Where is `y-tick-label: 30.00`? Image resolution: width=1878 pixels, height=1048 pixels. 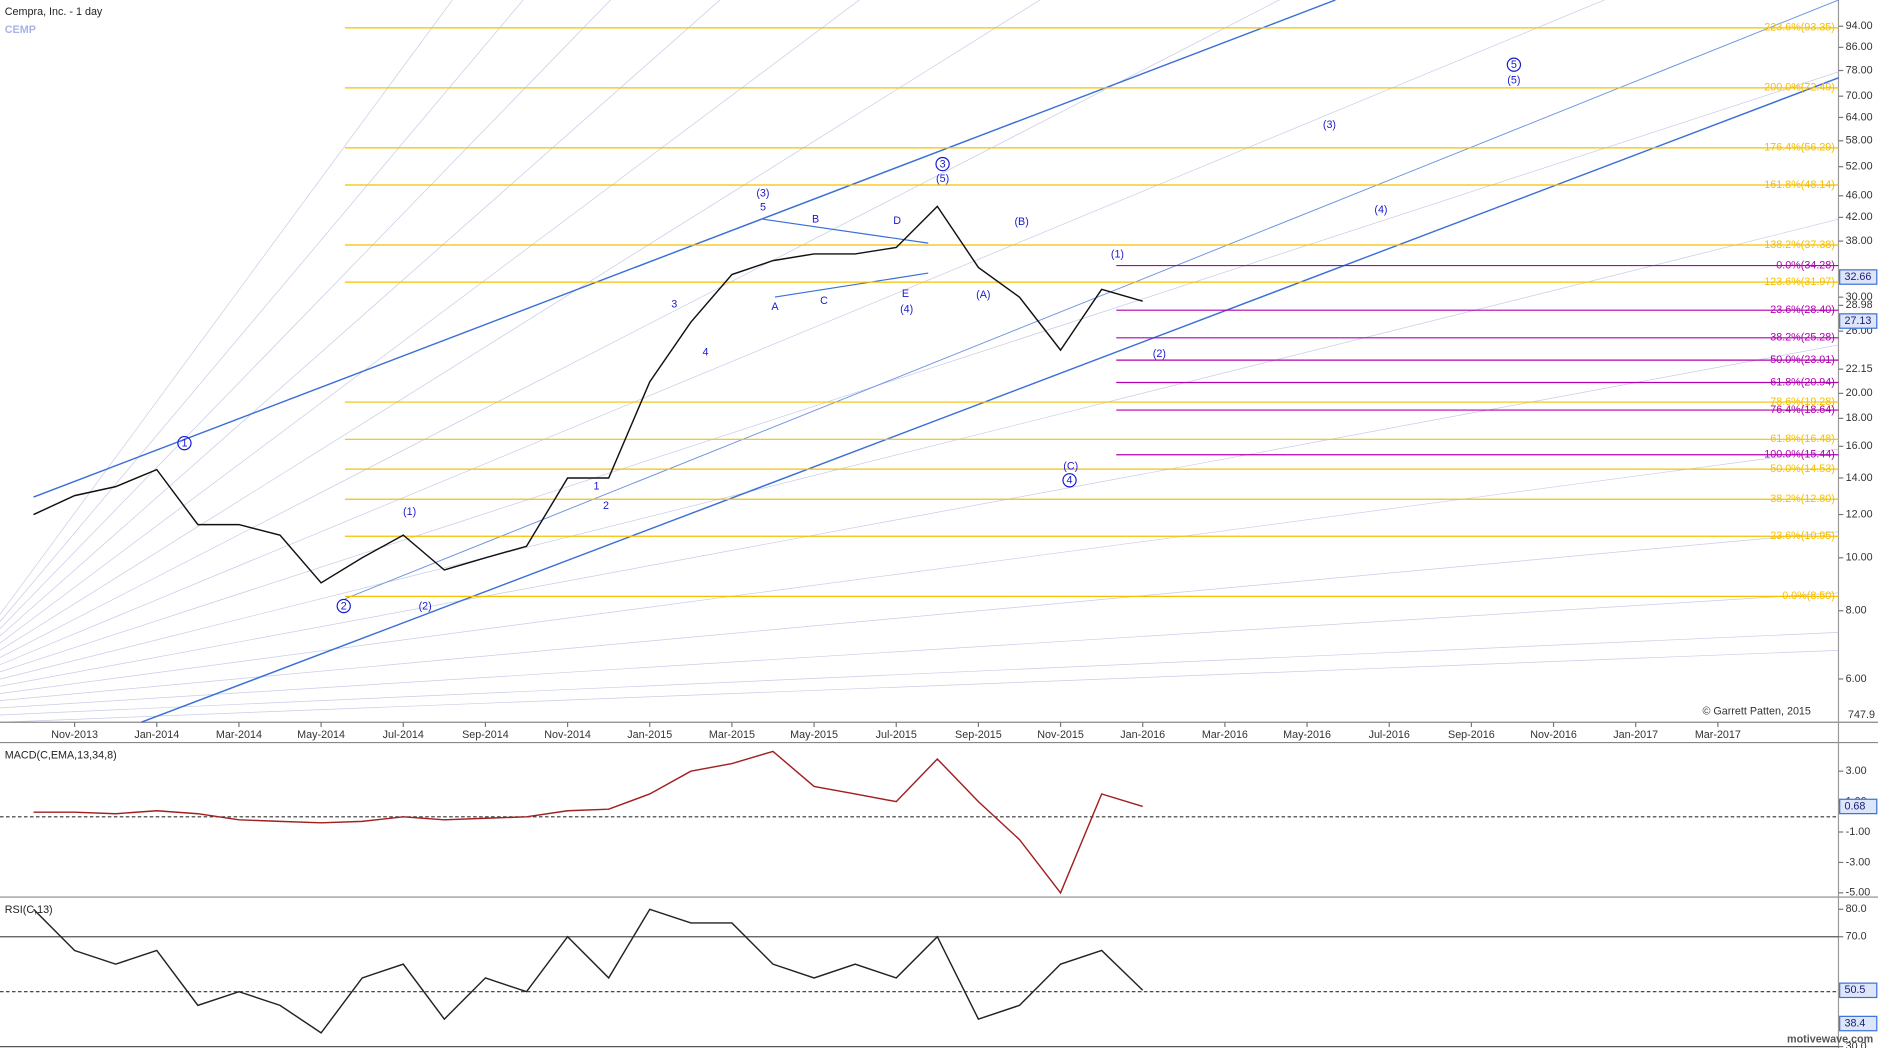 y-tick-label: 30.00 is located at coordinates (1859, 297).